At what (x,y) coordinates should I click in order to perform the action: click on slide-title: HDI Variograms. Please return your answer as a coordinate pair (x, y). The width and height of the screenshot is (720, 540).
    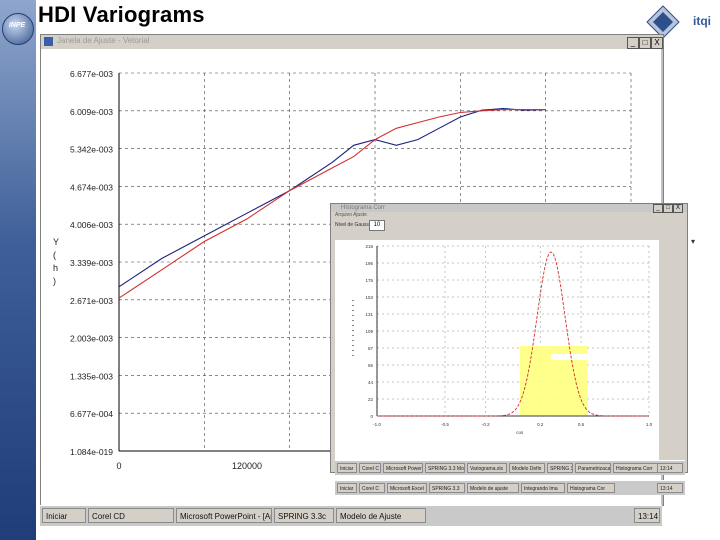
    Looking at the image, I should click on (121, 14).